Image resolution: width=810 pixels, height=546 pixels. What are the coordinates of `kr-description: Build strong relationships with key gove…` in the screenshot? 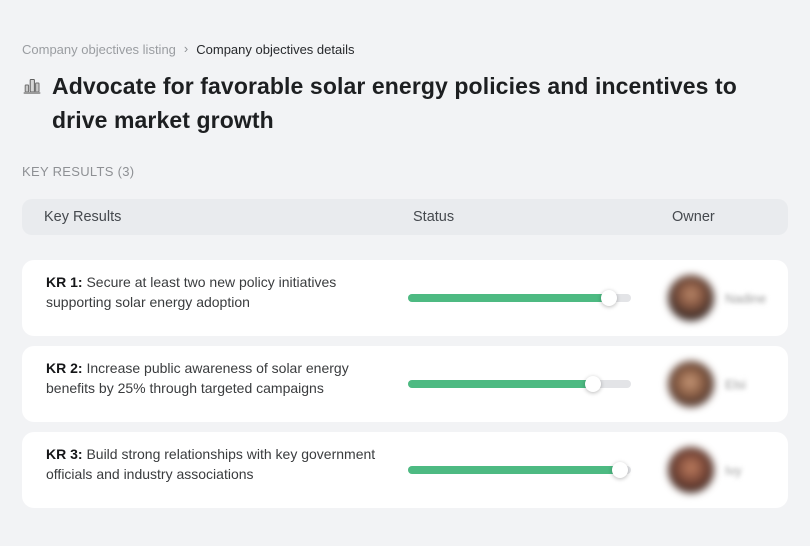 It's located at (211, 464).